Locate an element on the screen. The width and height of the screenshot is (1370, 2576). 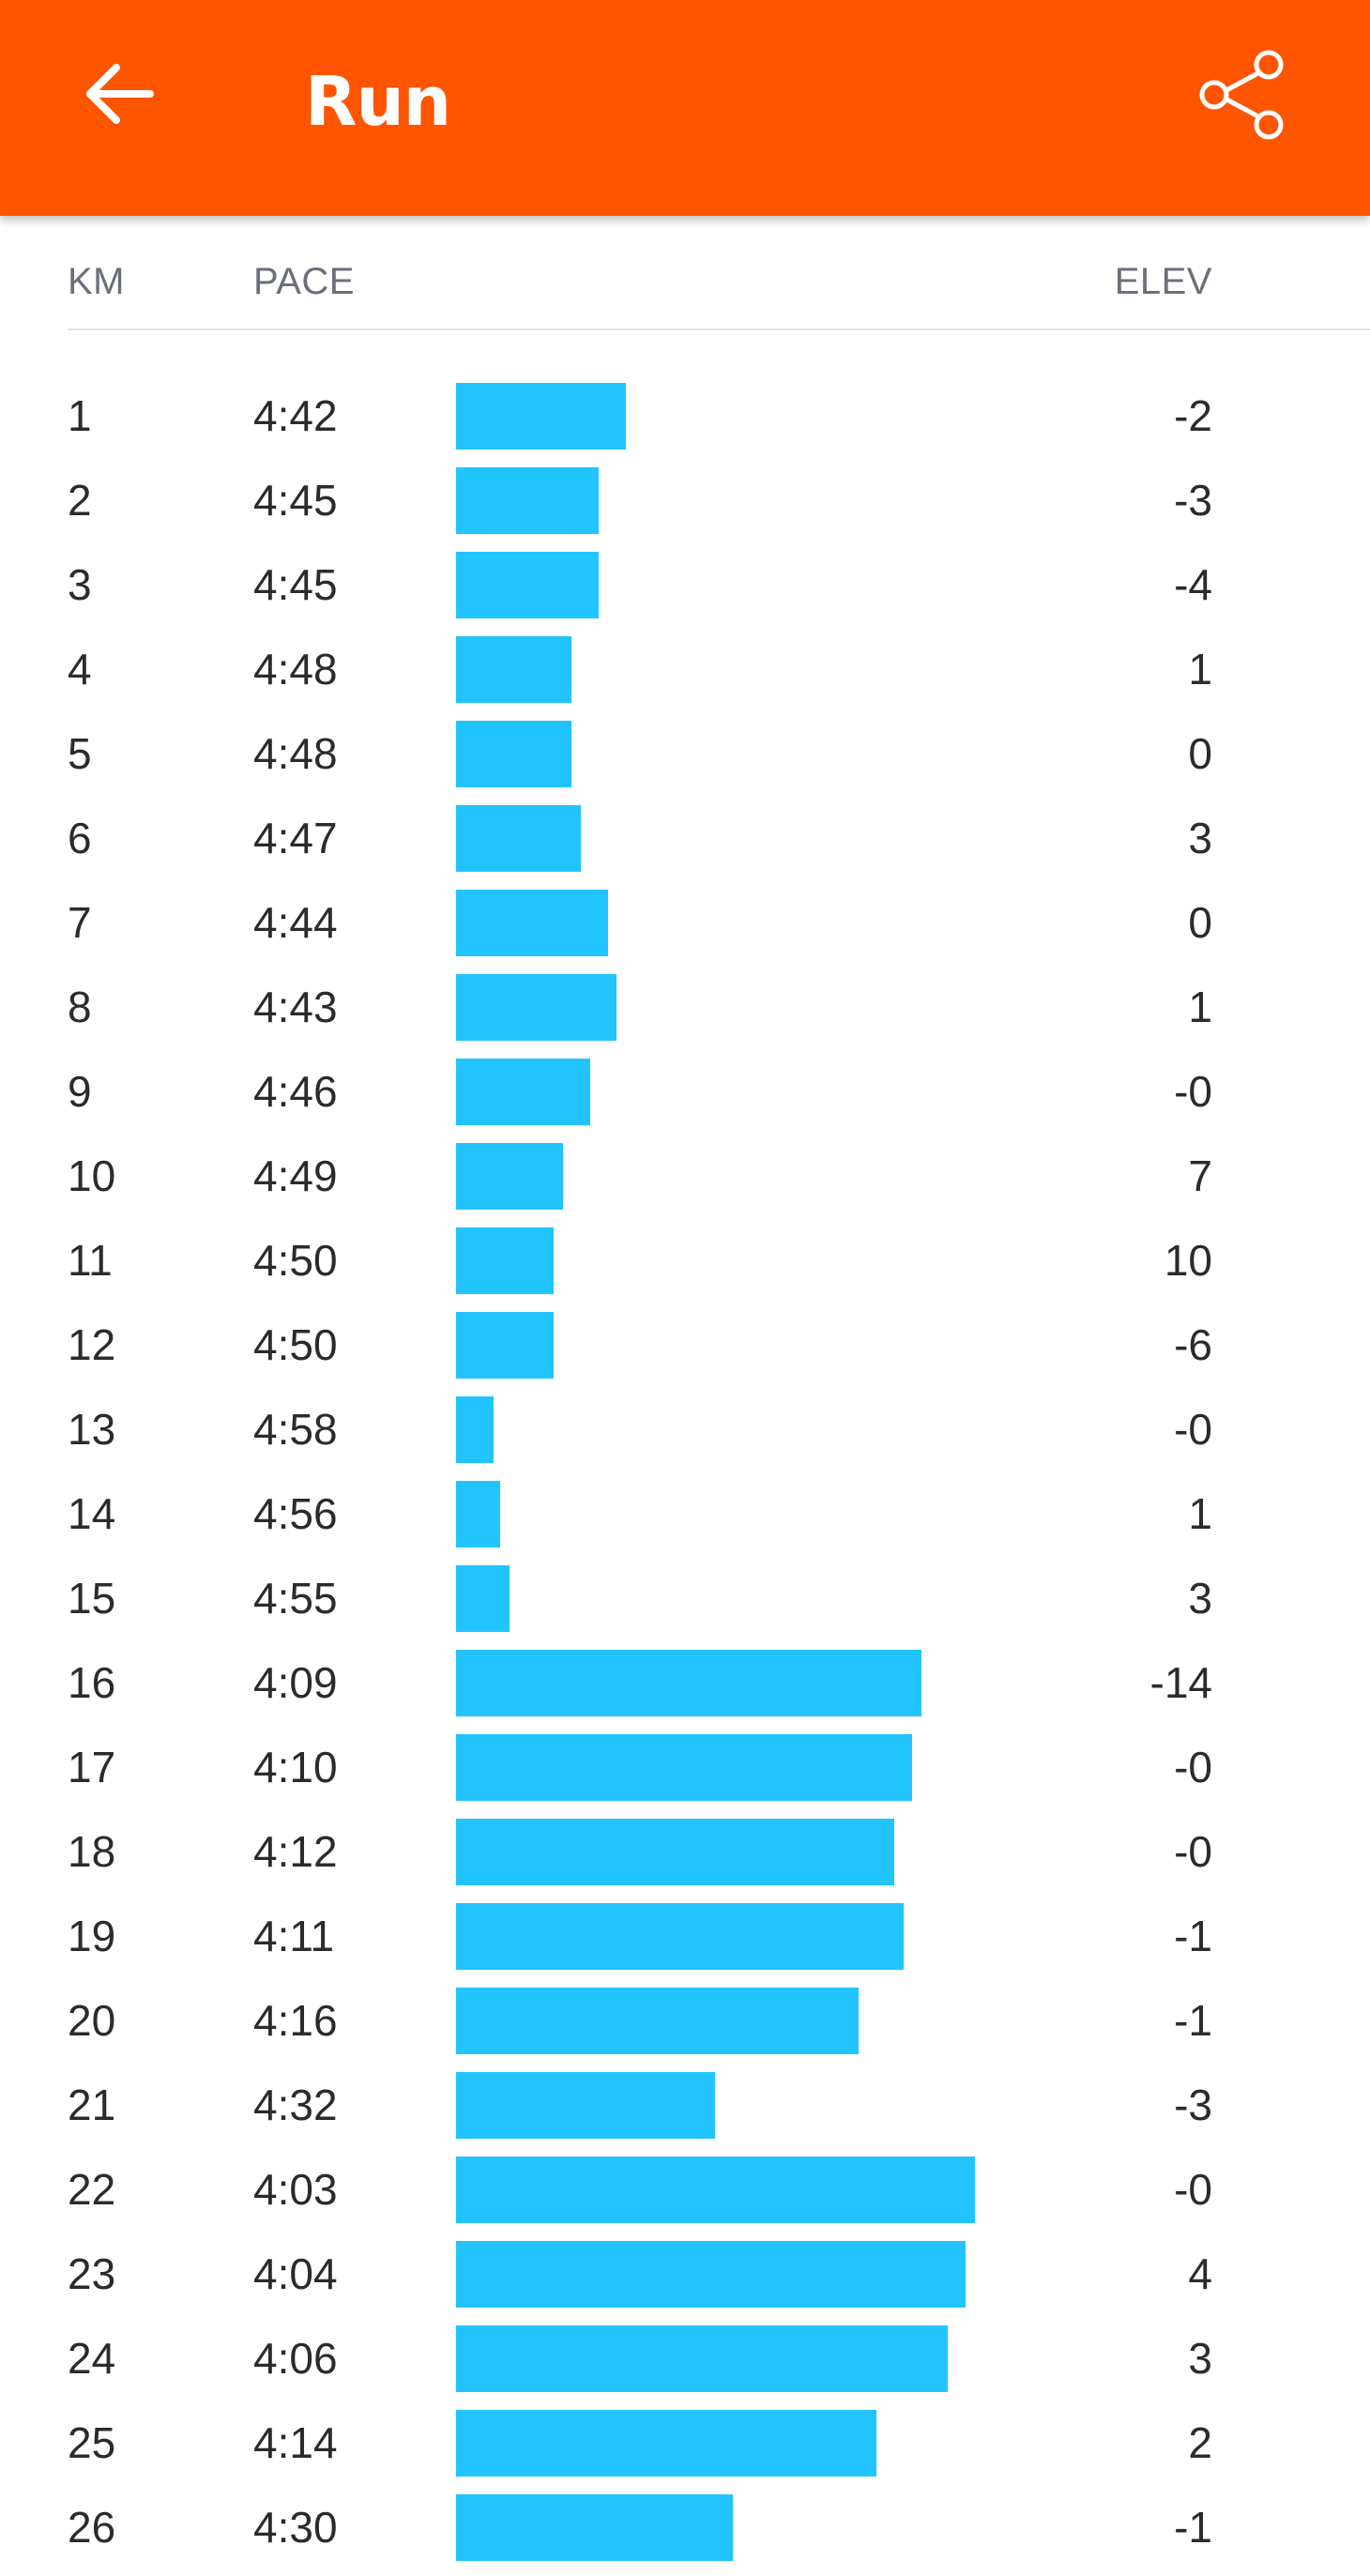
split-km: 9 is located at coordinates (80, 1091).